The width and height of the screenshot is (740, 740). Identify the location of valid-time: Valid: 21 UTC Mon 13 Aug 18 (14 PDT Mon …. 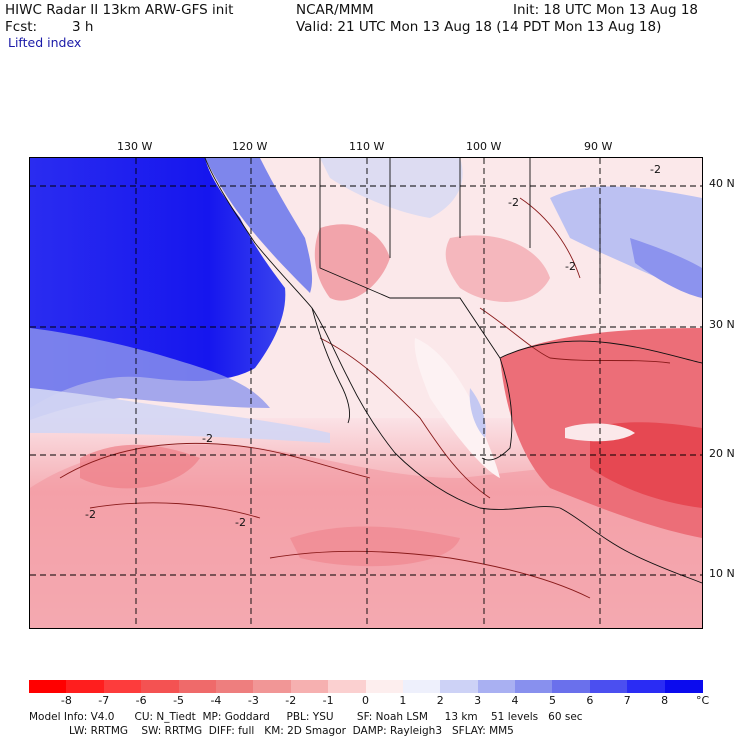
(479, 27).